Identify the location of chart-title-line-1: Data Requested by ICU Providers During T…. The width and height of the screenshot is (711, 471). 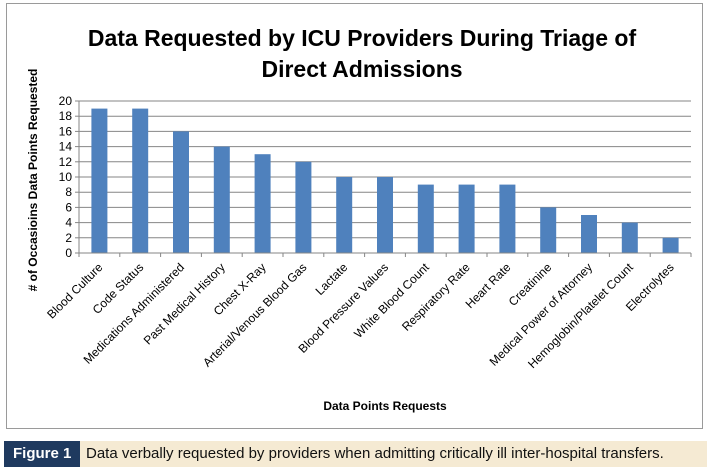
(362, 38).